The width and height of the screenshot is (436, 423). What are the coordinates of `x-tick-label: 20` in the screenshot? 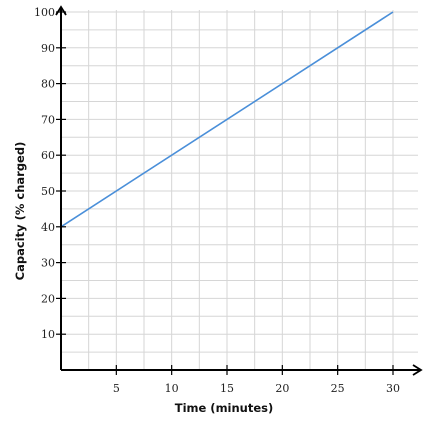 It's located at (282, 388).